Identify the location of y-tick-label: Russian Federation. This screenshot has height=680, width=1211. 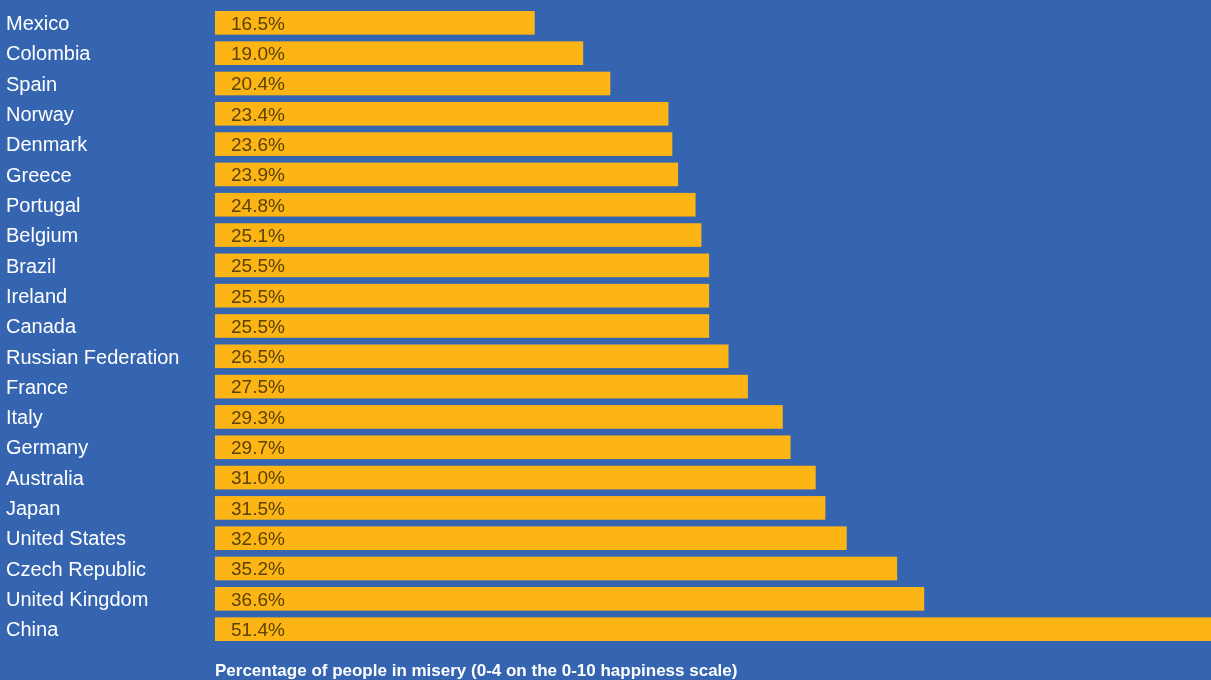
(93, 356).